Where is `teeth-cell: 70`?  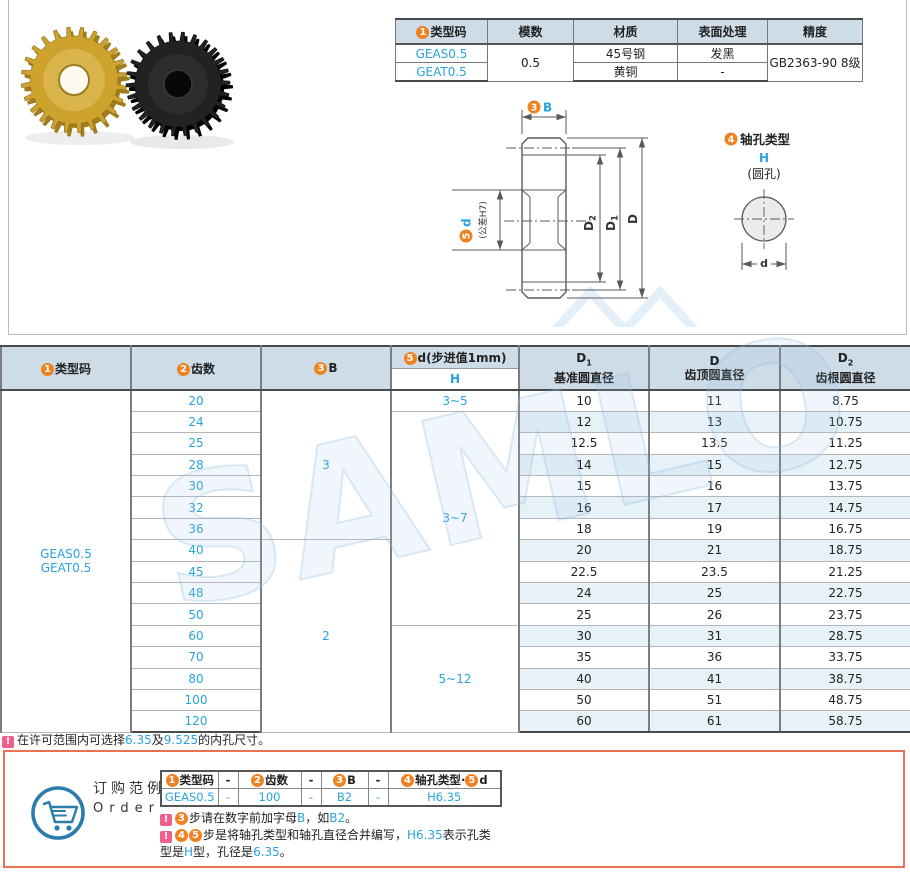
teeth-cell: 70 is located at coordinates (196, 657).